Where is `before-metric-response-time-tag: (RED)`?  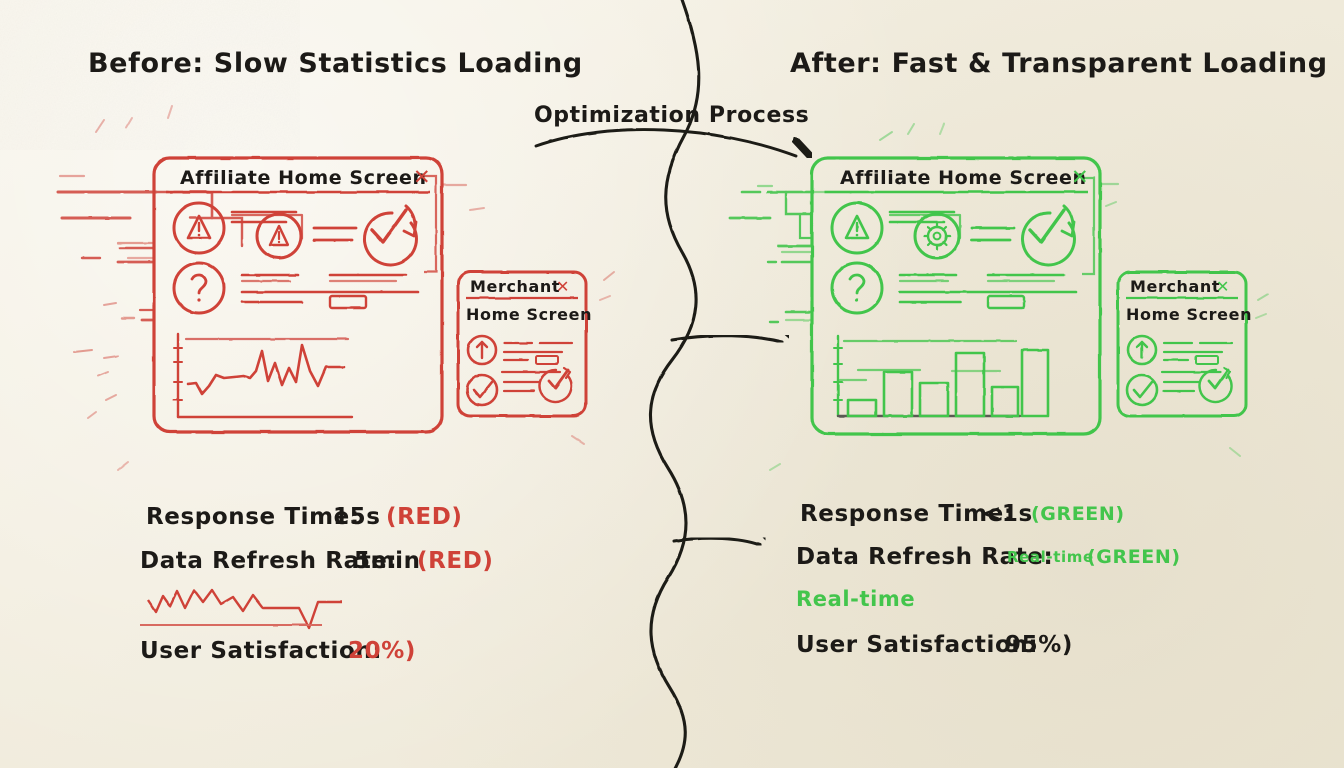 before-metric-response-time-tag: (RED) is located at coordinates (424, 517).